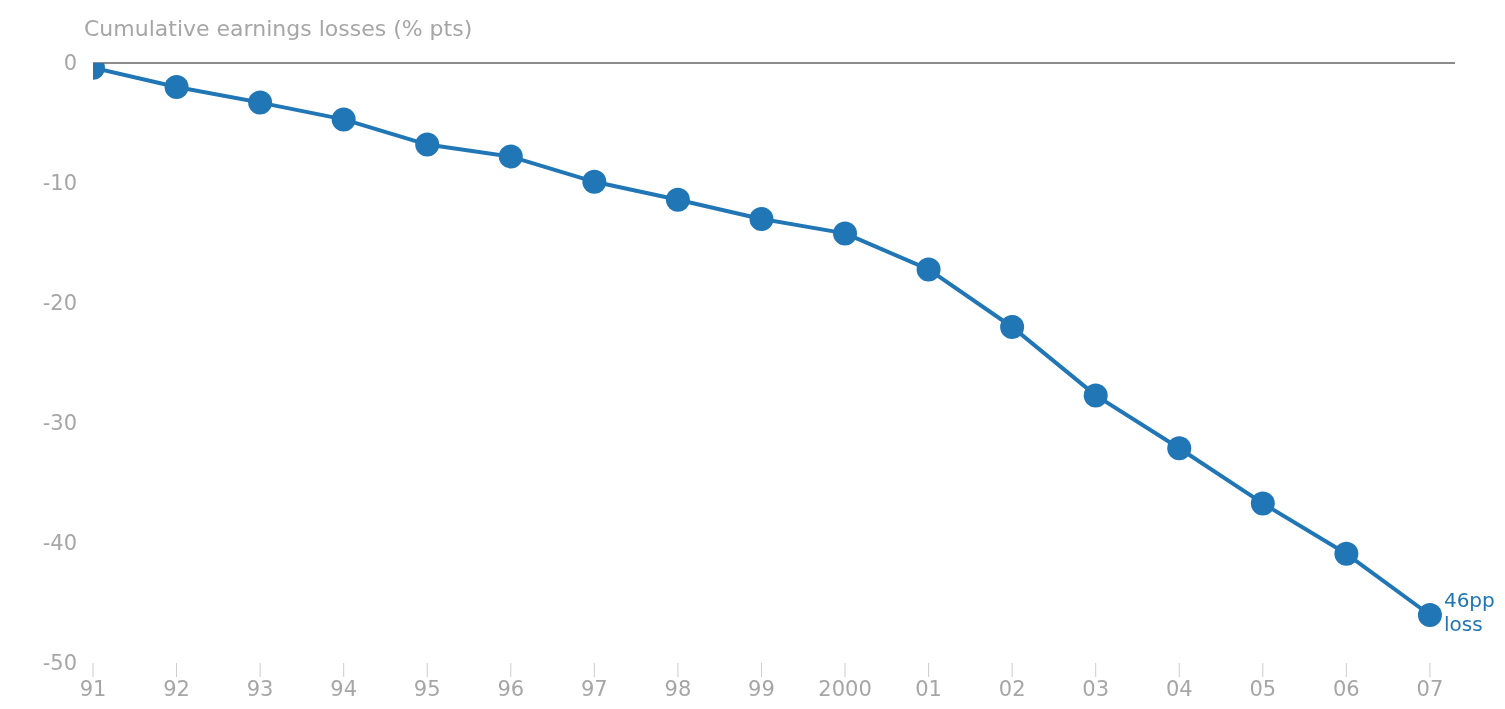  Describe the element at coordinates (1179, 688) in the screenshot. I see `x-tick-label: 04` at that location.